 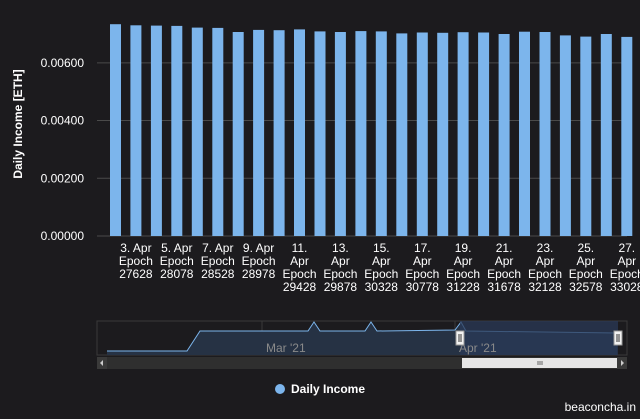 I want to click on x-tick-label: 23. Apr Epoch 32128, so click(x=545, y=267).